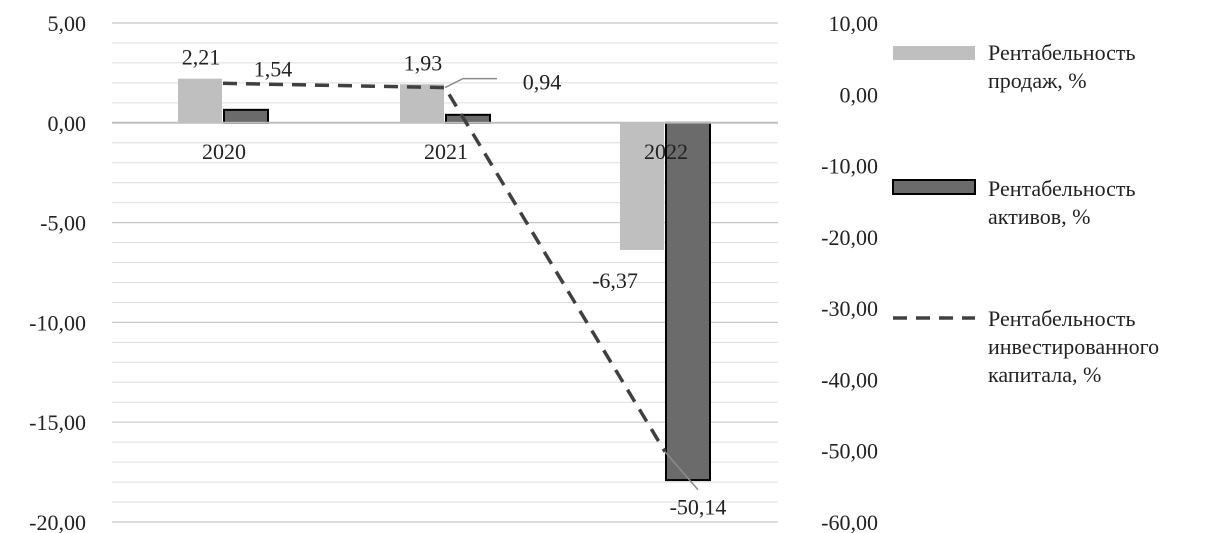 The image size is (1223, 533). I want to click on category-labels: 2020 2021 2022, so click(445, 151).